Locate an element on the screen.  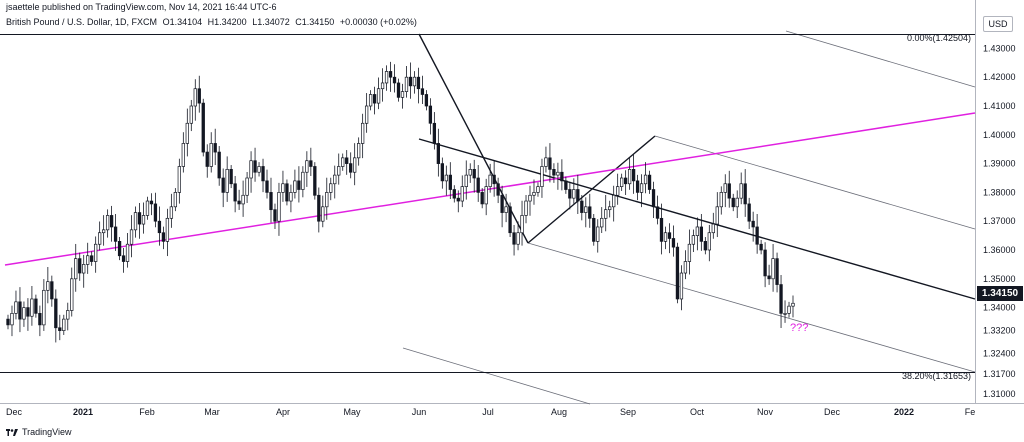
currency-selector: USD is located at coordinates (998, 24).